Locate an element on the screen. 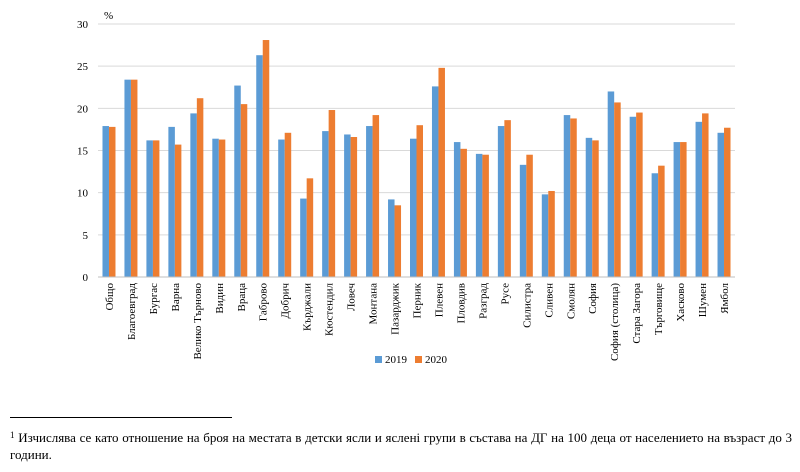 The width and height of the screenshot is (800, 472). legend-swatch-2019 is located at coordinates (378, 359).